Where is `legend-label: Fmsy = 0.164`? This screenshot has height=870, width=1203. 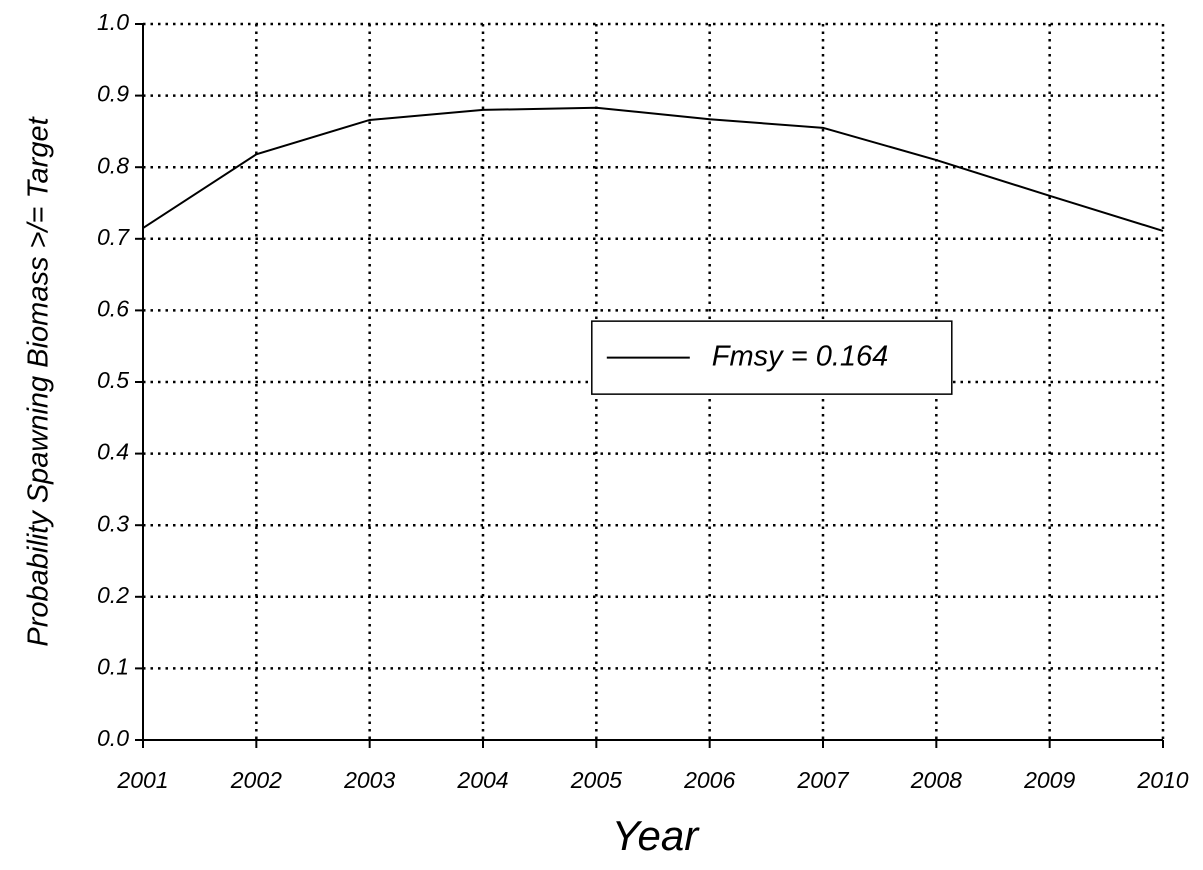 legend-label: Fmsy = 0.164 is located at coordinates (800, 356).